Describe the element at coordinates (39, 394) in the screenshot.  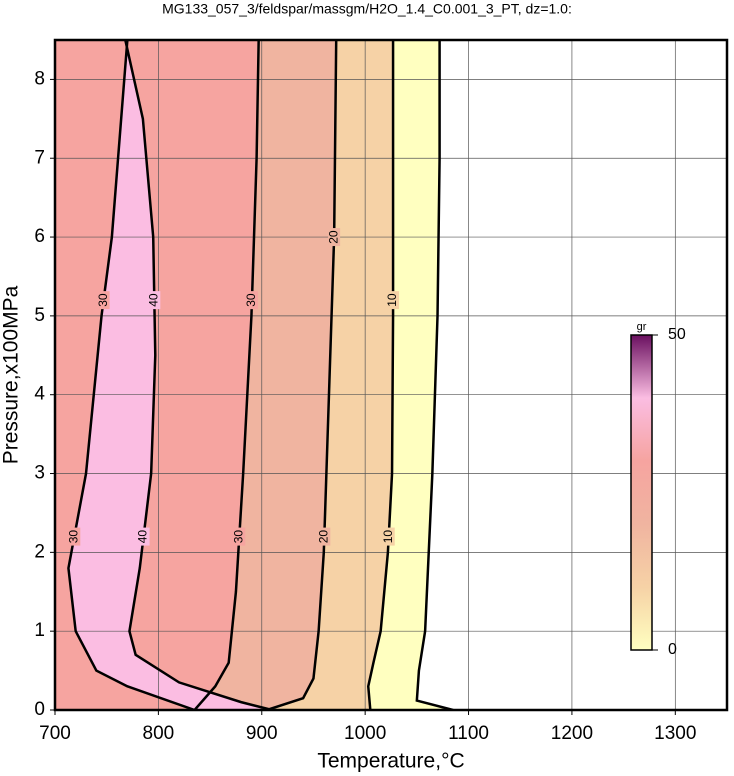
I see `y-tick-label: 4` at that location.